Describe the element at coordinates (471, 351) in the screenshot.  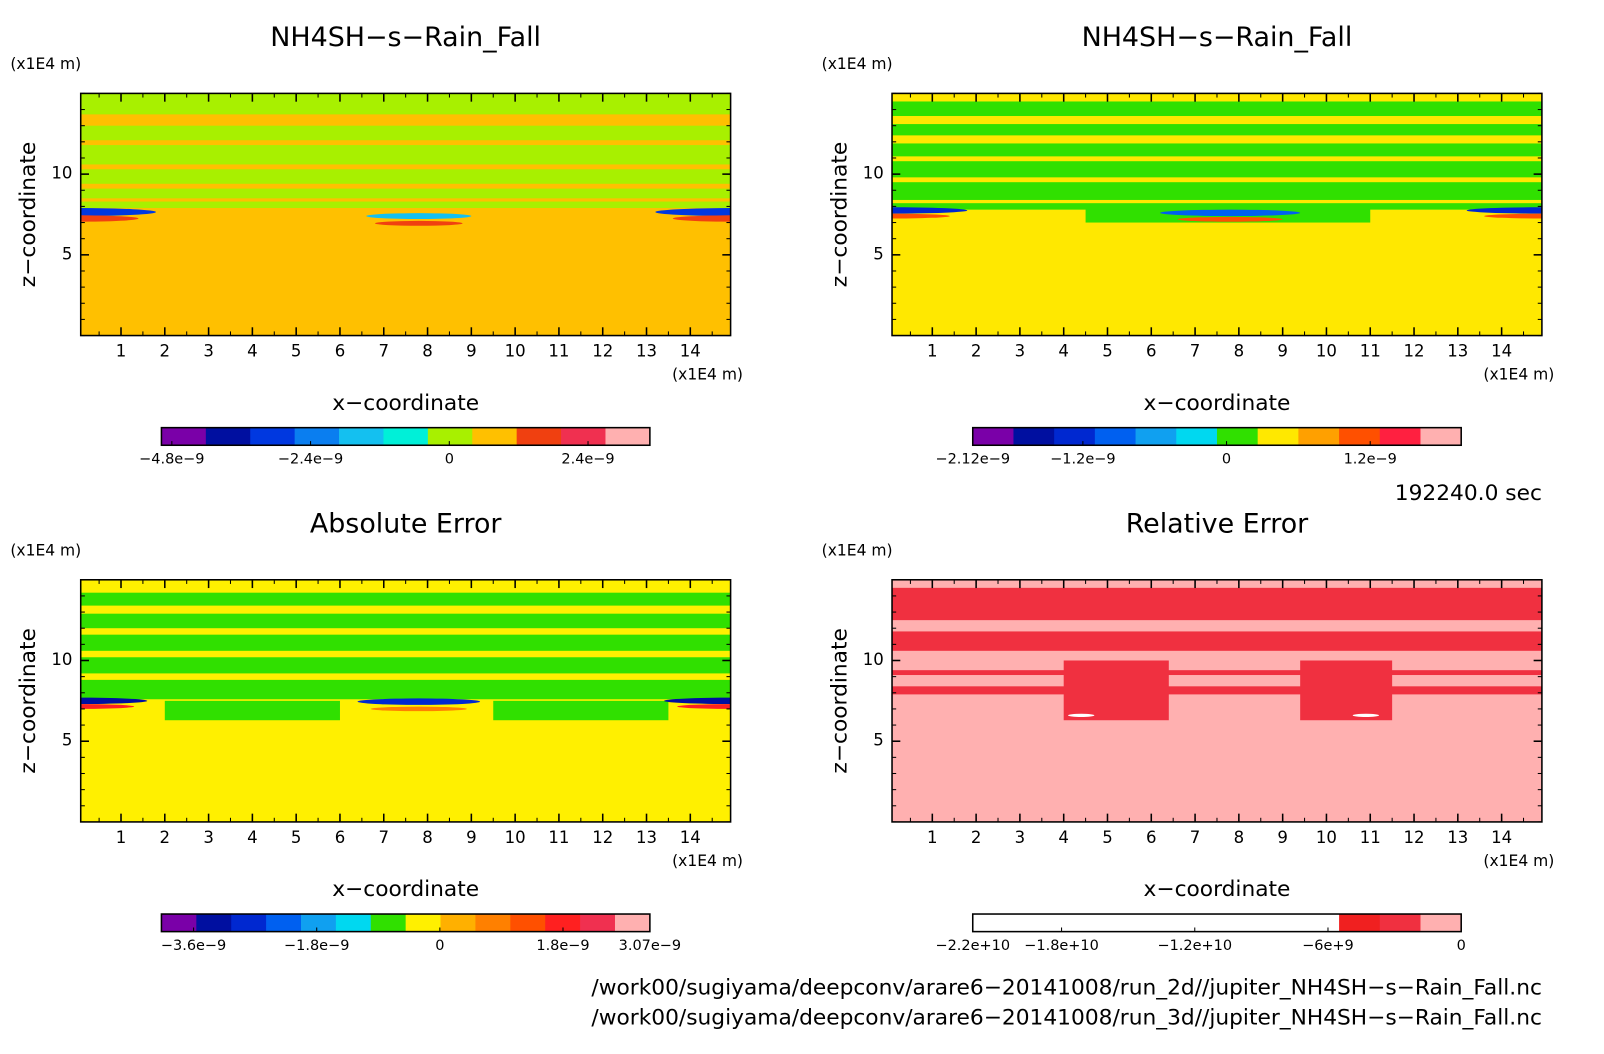
I see `x-tick-label: 9` at that location.